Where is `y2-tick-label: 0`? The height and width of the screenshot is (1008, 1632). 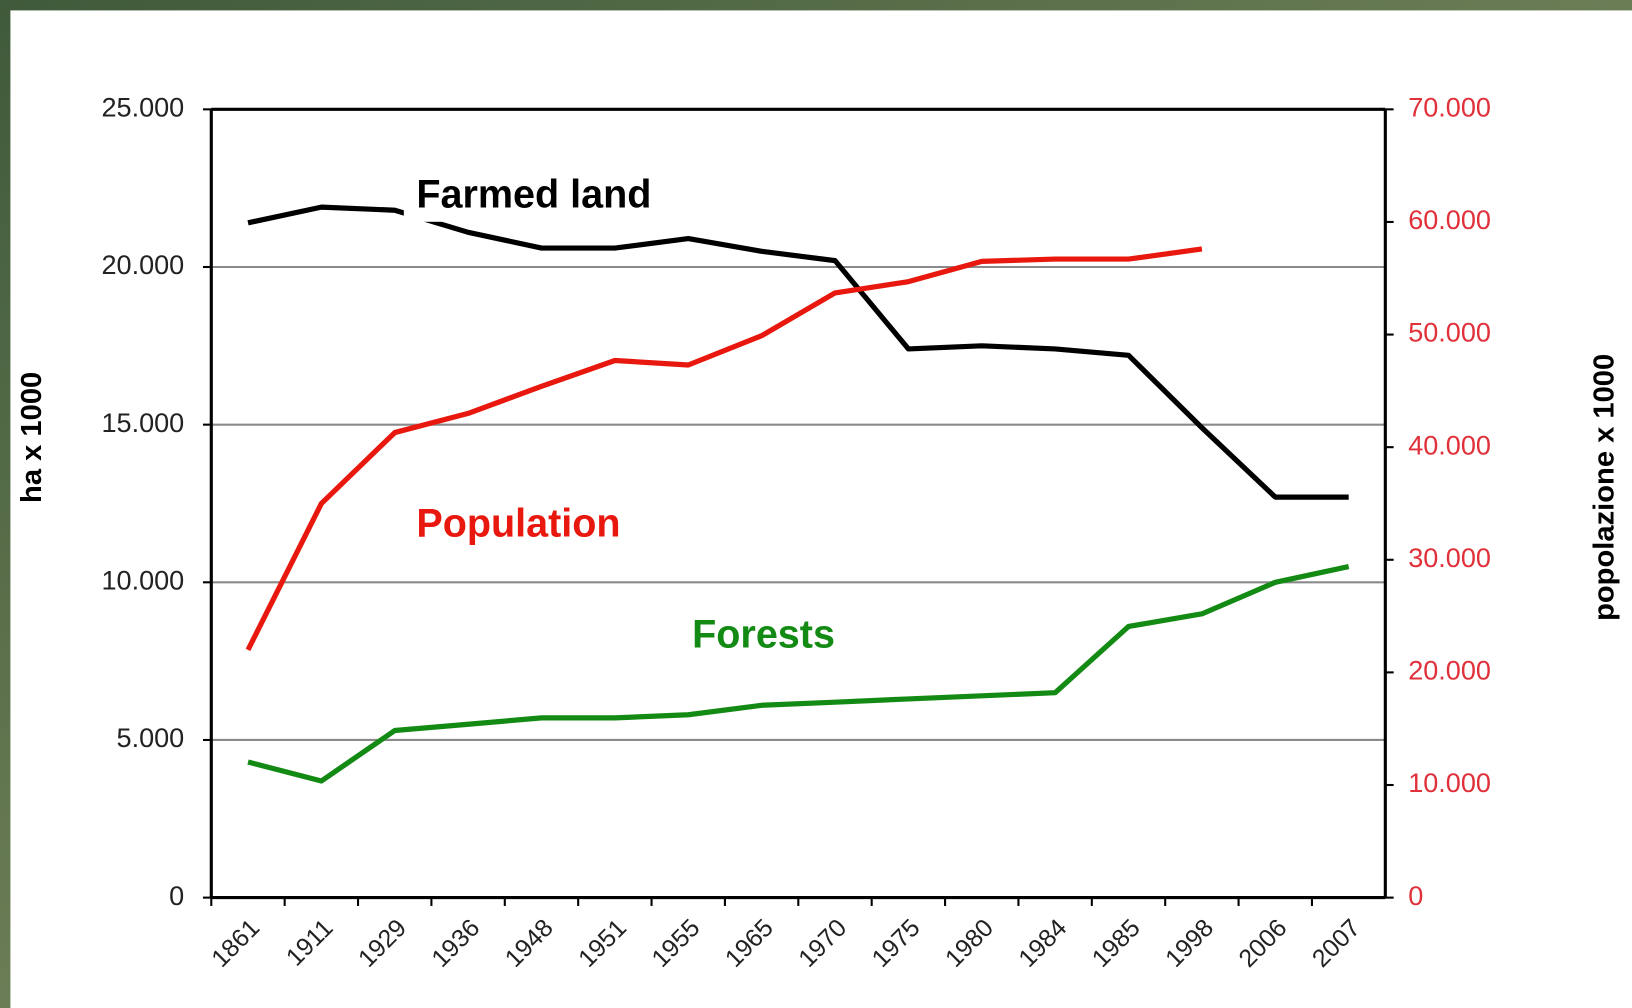
y2-tick-label: 0 is located at coordinates (1415, 896).